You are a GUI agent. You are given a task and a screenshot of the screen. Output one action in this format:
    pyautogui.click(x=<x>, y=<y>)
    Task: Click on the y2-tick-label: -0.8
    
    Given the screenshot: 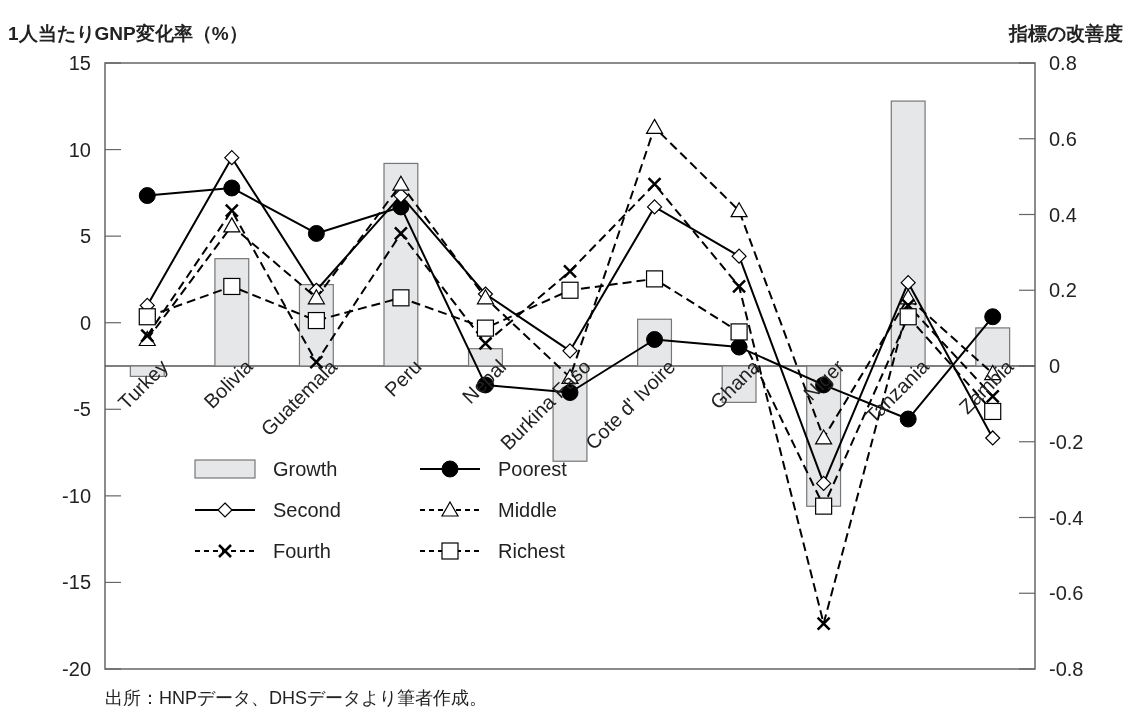 What is the action you would take?
    pyautogui.click(x=1066, y=669)
    